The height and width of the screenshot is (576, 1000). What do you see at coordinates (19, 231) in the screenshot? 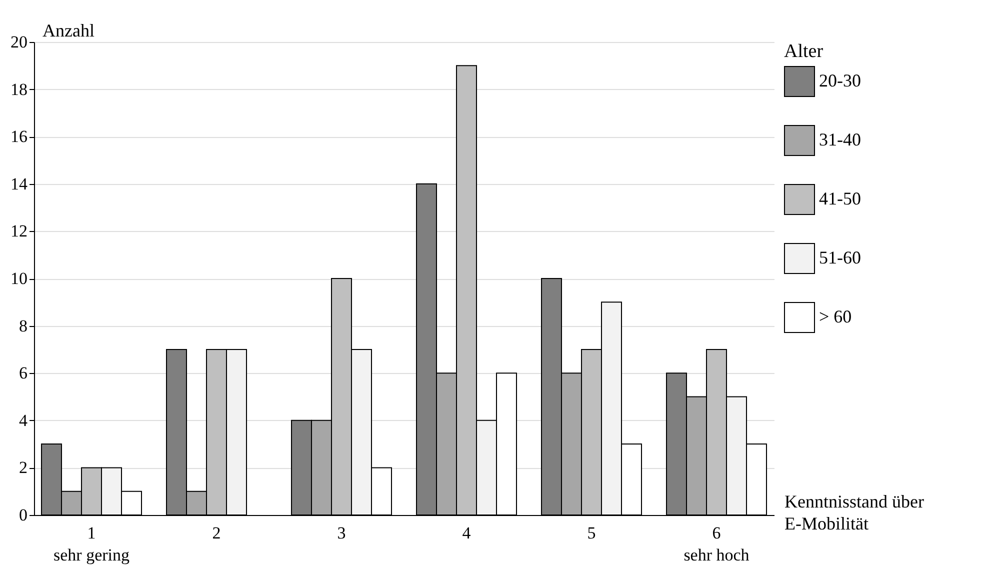
I see `y-tick-label: 12` at bounding box center [19, 231].